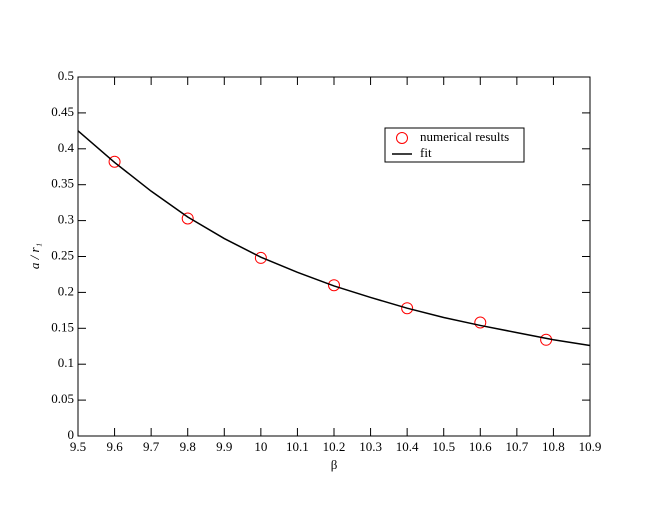  Describe the element at coordinates (62, 326) in the screenshot. I see `y-tick-label: 0.15` at that location.